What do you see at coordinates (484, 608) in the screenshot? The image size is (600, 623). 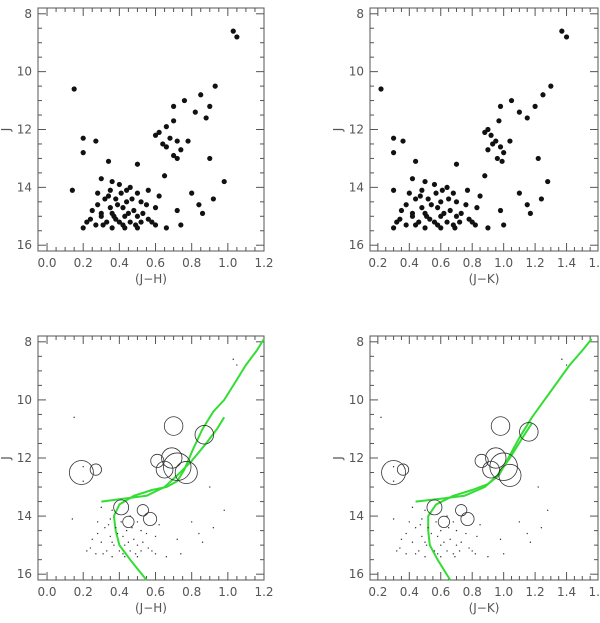 I see `x-axis-title: (J−K)` at bounding box center [484, 608].